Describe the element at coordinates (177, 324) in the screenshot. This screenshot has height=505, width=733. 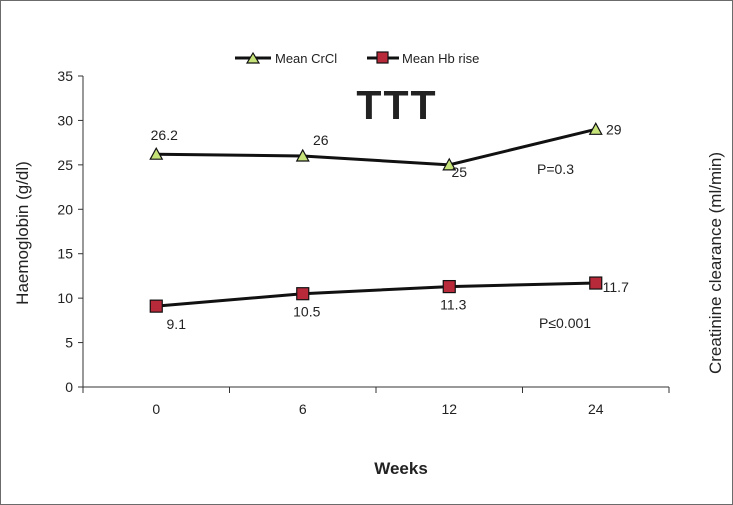
I see `data-label-hb: 9.1` at that location.